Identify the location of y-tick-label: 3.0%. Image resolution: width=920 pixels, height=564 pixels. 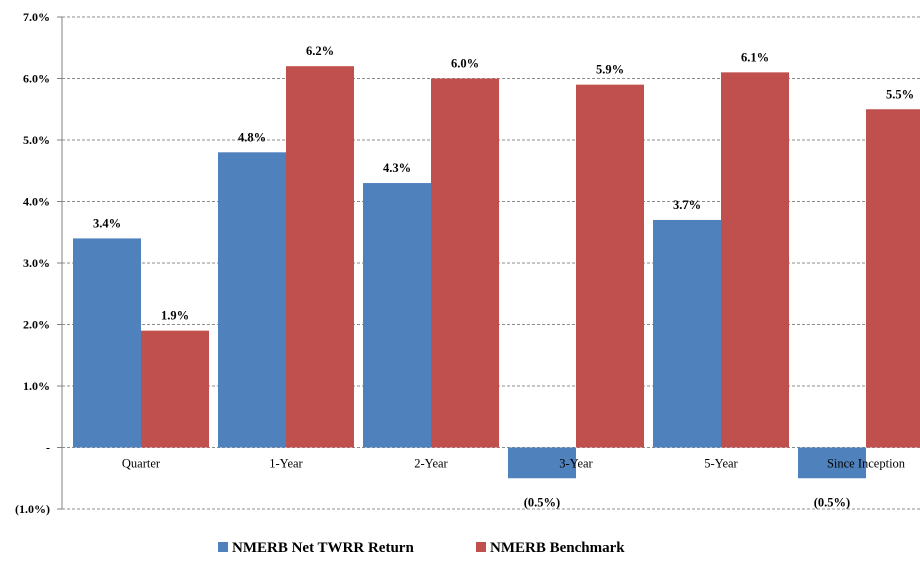
(36, 263).